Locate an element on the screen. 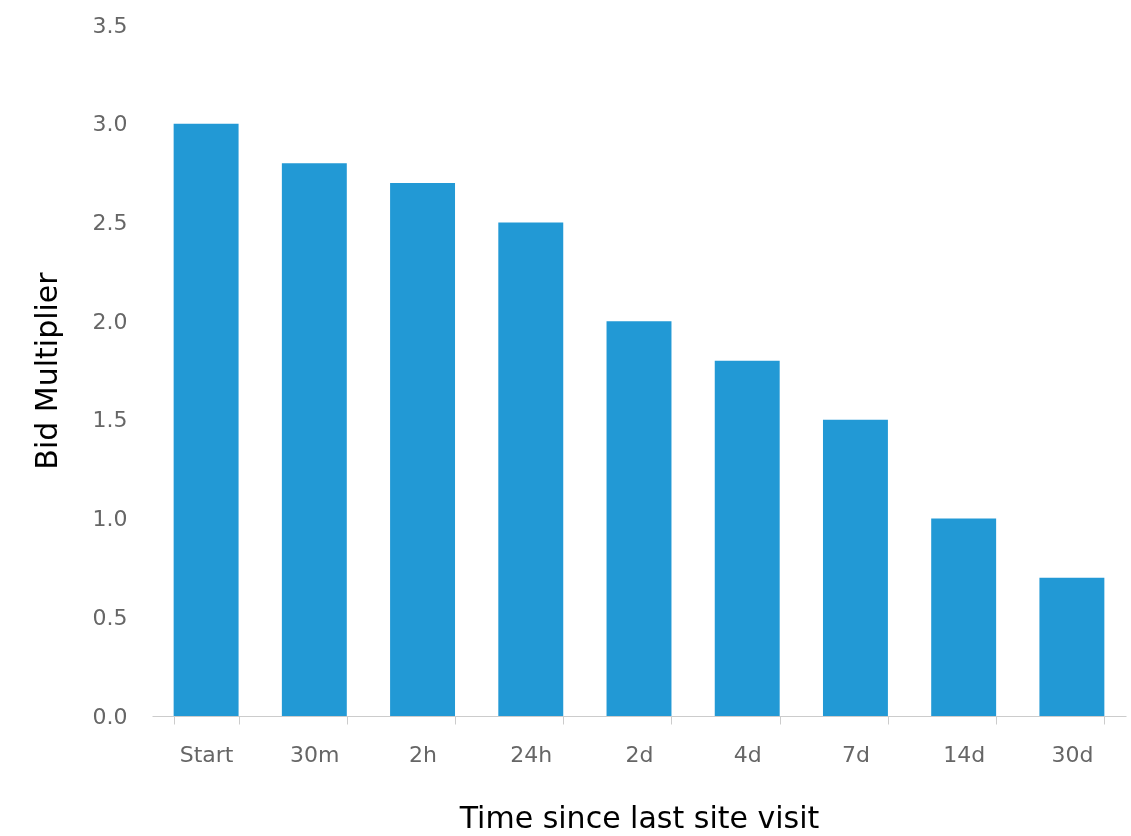 Image resolution: width=1131 pixels, height=836 pixels. y-tick-label: 2.0 is located at coordinates (110, 321).